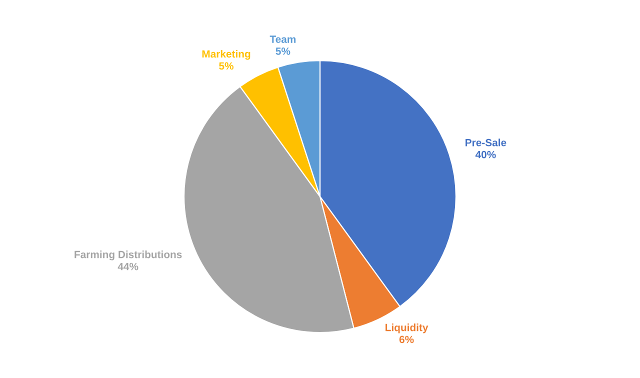 The image size is (640, 378). Describe the element at coordinates (226, 55) in the screenshot. I see `slice-label: Marketing` at that location.